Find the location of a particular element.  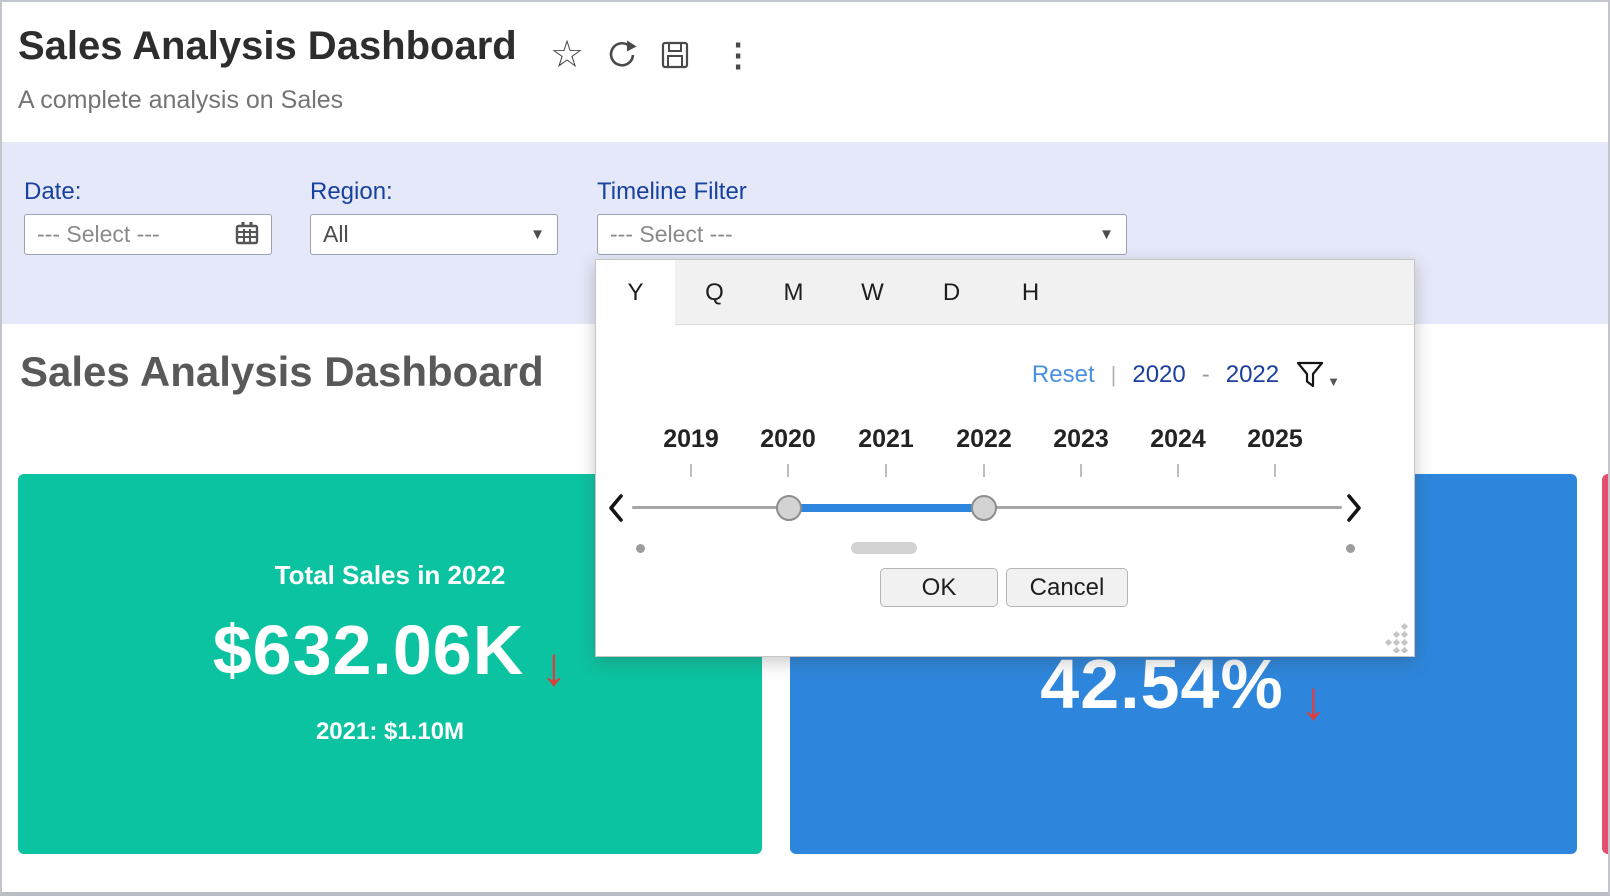

page-subtitle: A complete analysis on Sales is located at coordinates (181, 100).